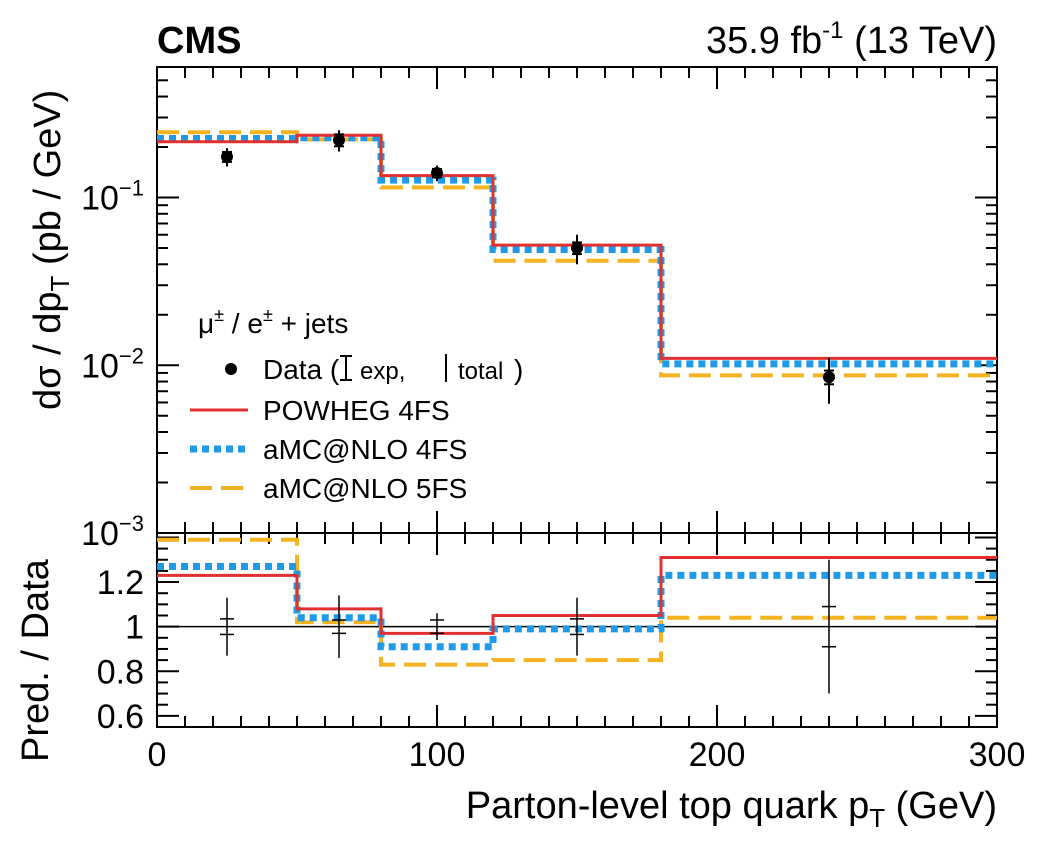 The image size is (1052, 842). I want to click on legend-total-label: total, so click(480, 371).